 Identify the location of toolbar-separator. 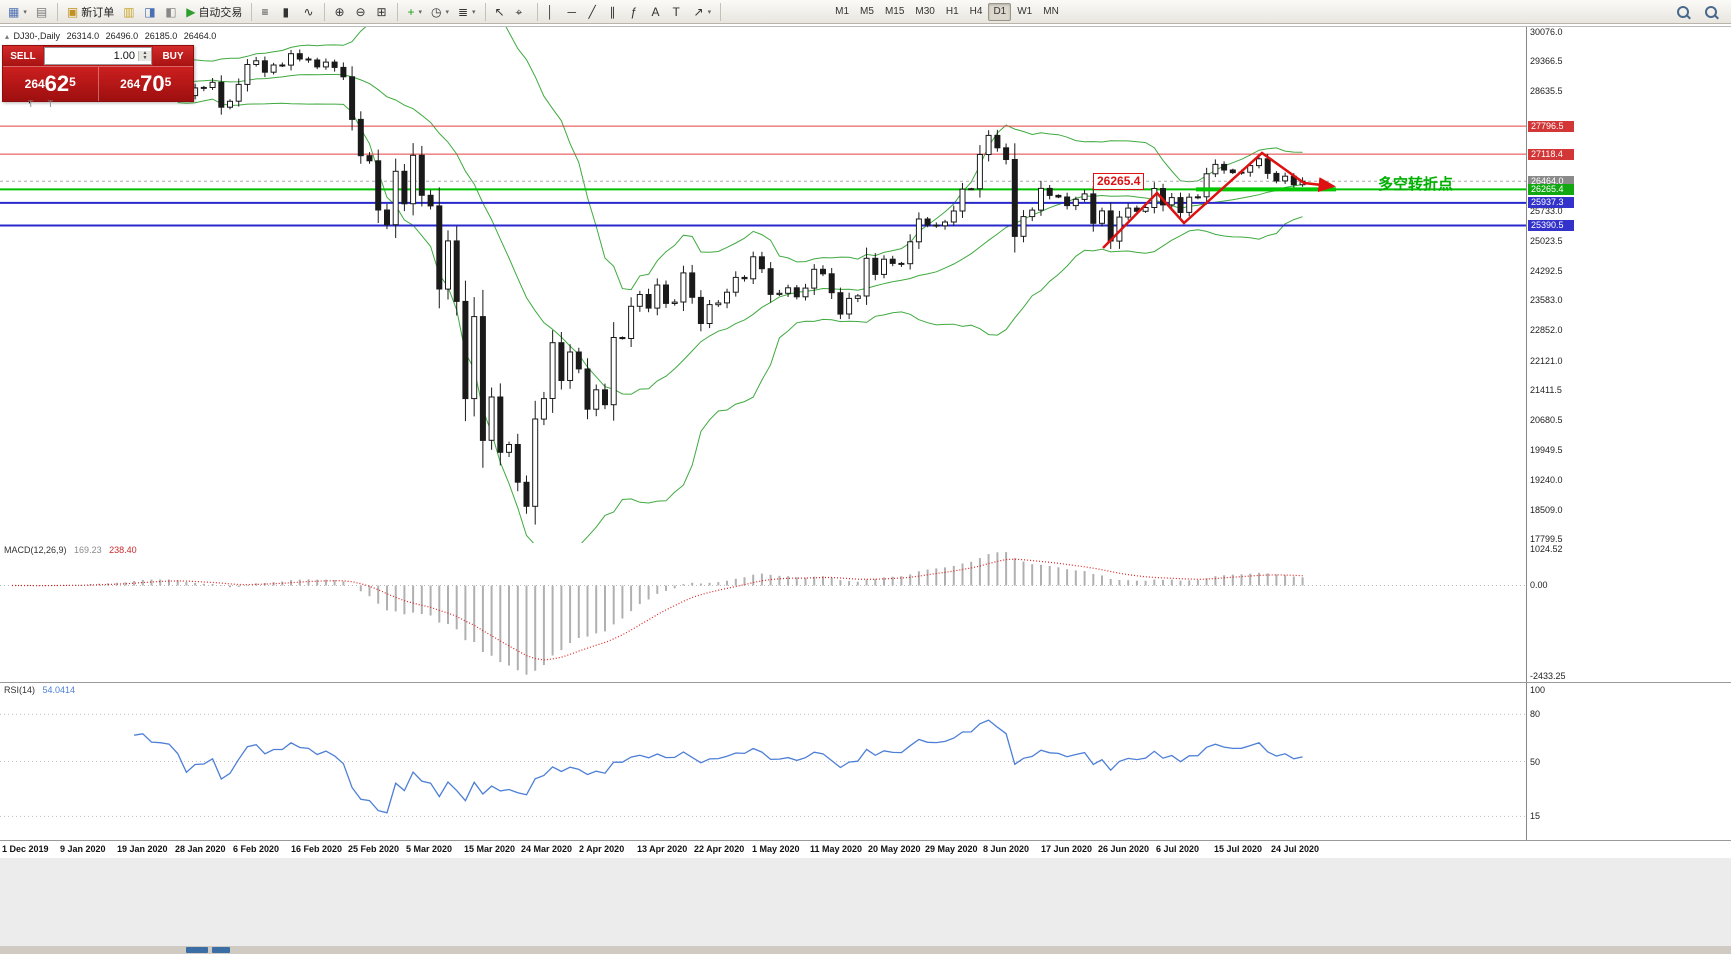
(252, 11).